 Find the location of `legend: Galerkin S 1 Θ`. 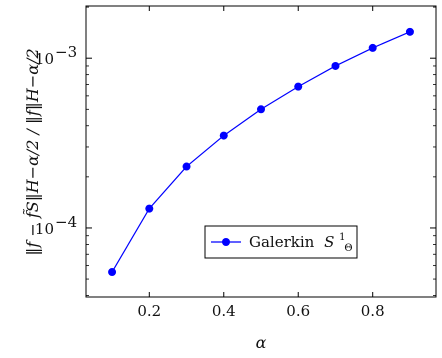

legend: Galerkin S 1 Θ is located at coordinates (281, 242).